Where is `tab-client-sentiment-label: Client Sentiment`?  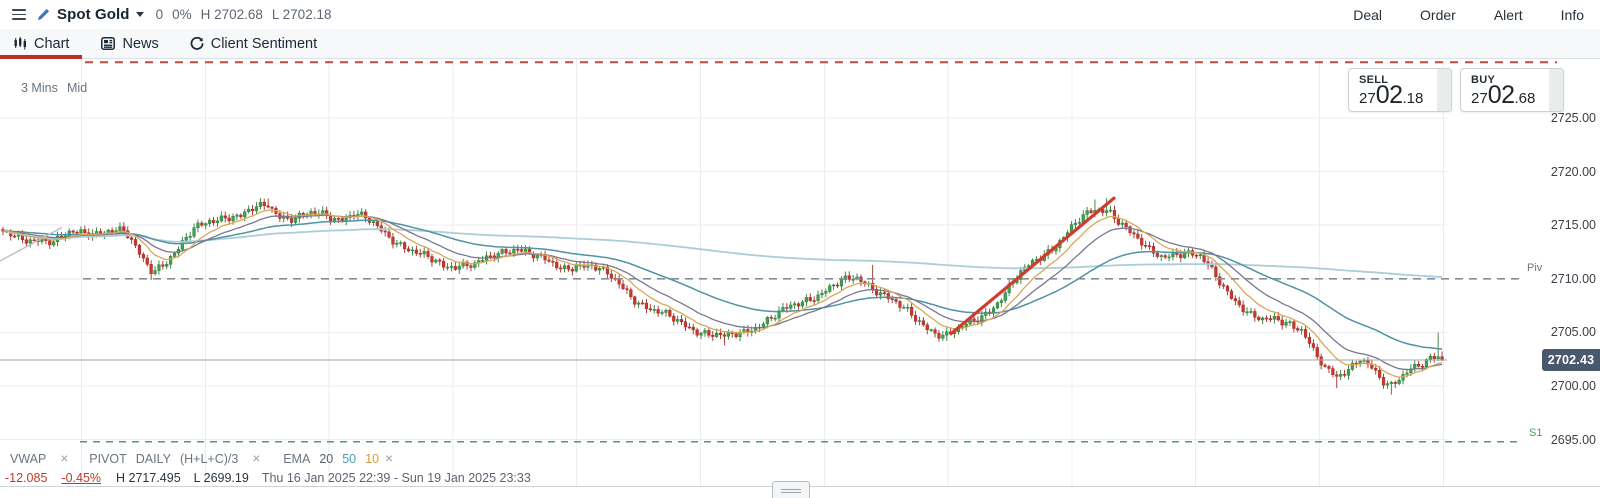
tab-client-sentiment-label: Client Sentiment is located at coordinates (264, 43).